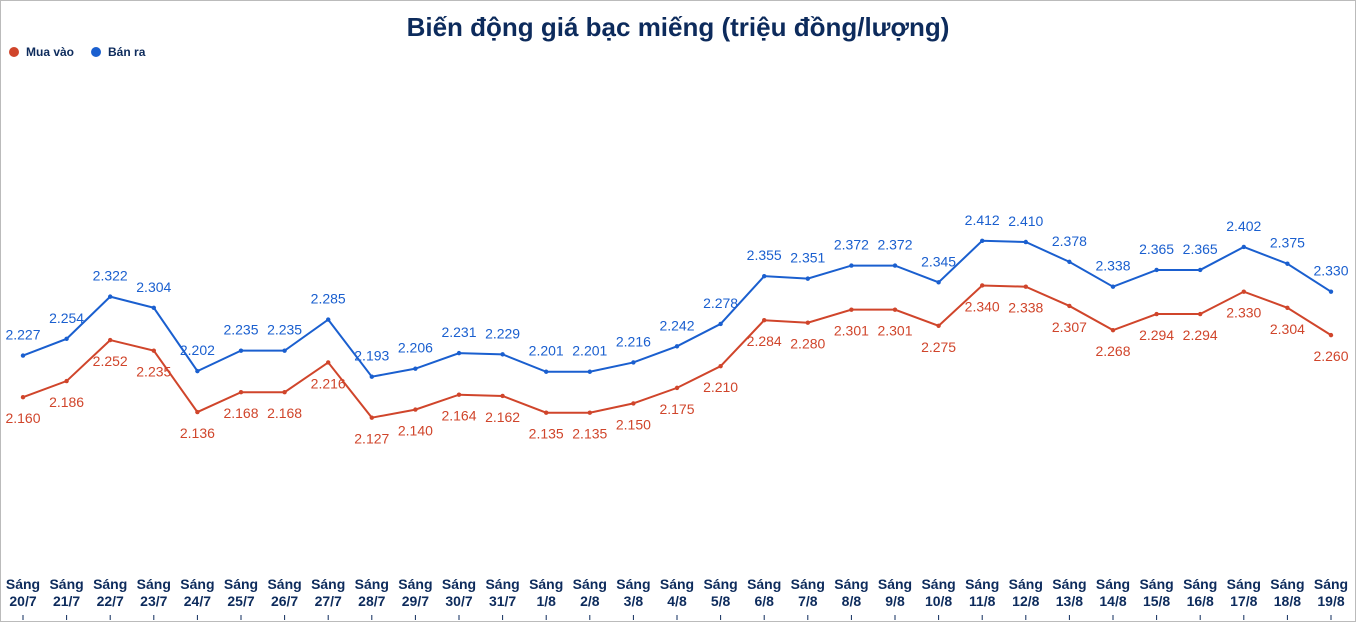 The width and height of the screenshot is (1356, 622). I want to click on x-tick-label: Sáng 21/7, so click(66, 592).